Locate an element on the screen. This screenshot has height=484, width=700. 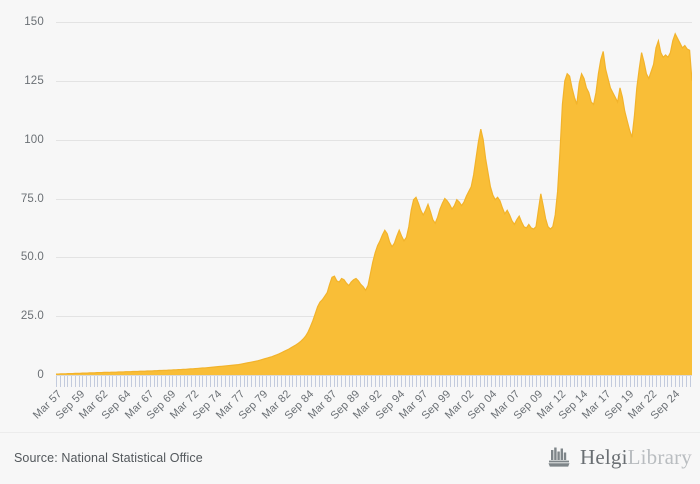
brand-wordmark: HelgiLibrary is located at coordinates (635, 456).